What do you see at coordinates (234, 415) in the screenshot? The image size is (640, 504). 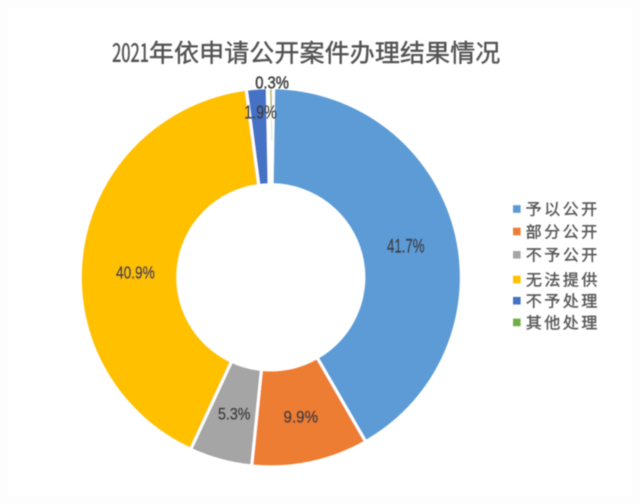 I see `svg-text: 5.3%` at bounding box center [234, 415].